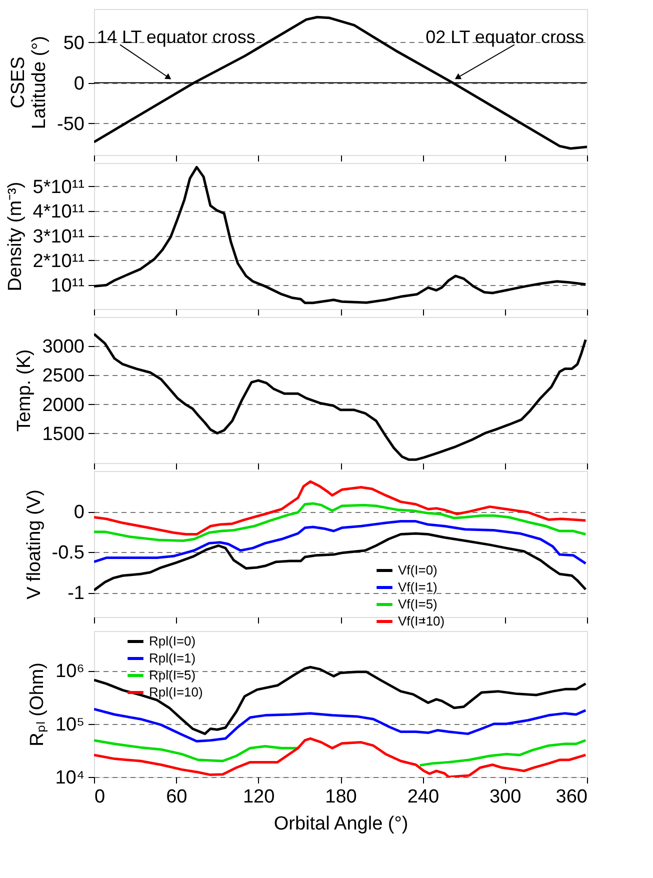 The image size is (653, 878). I want to click on y-tick-label: 10⁵, so click(69, 725).